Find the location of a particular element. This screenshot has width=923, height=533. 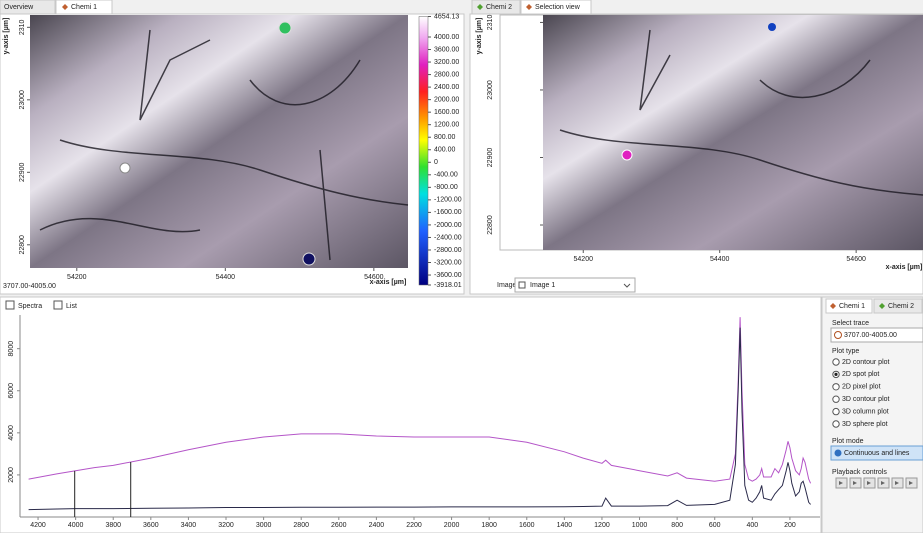

x-tick-label: 3800 is located at coordinates (113, 525).